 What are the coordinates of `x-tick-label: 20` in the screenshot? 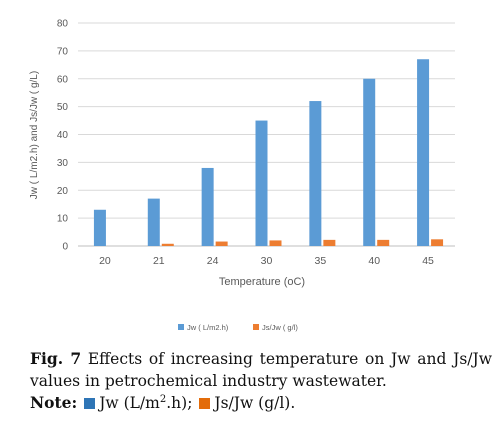 It's located at (105, 261).